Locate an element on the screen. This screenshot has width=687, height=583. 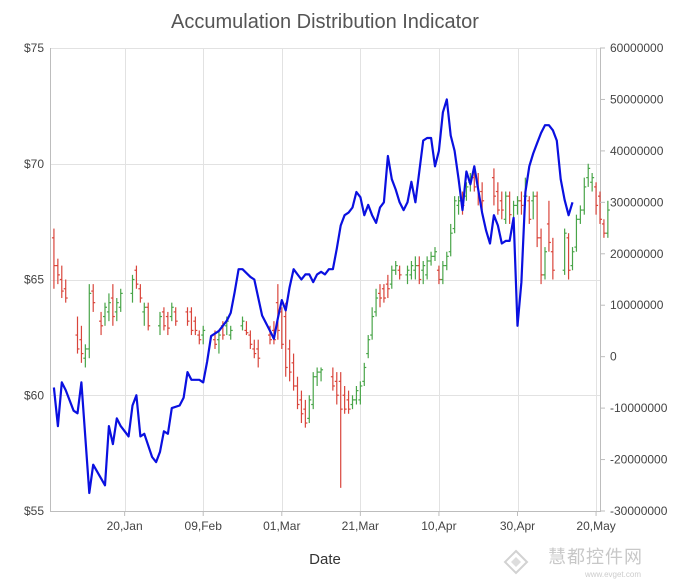
right-y-tick-label: 10000000 is located at coordinates (637, 305).